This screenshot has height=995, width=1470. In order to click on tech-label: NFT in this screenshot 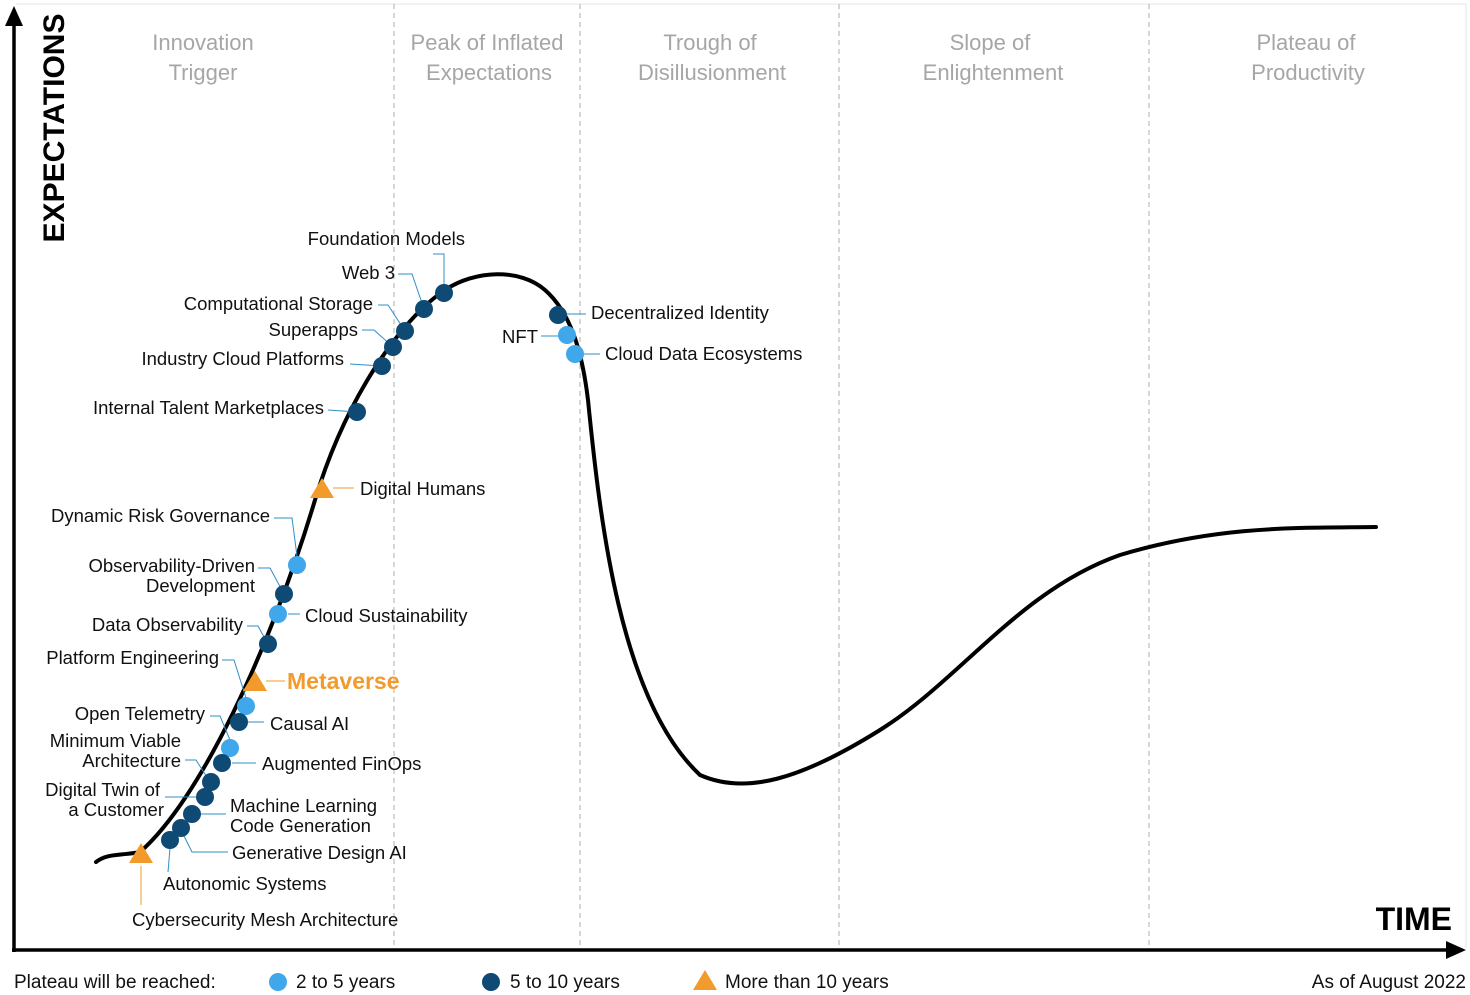, I will do `click(520, 336)`.